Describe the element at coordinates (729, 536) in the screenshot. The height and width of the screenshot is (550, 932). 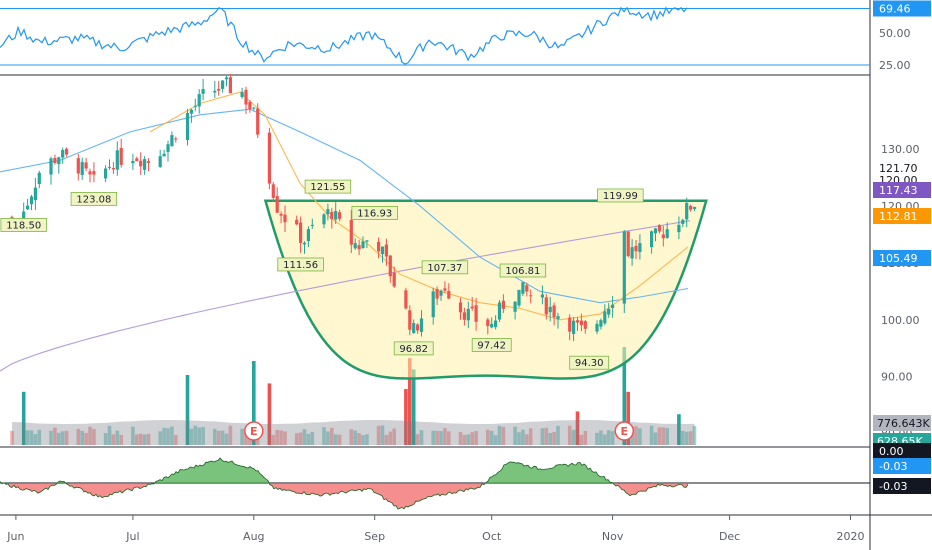
I see `time-tick-label: Dec` at that location.